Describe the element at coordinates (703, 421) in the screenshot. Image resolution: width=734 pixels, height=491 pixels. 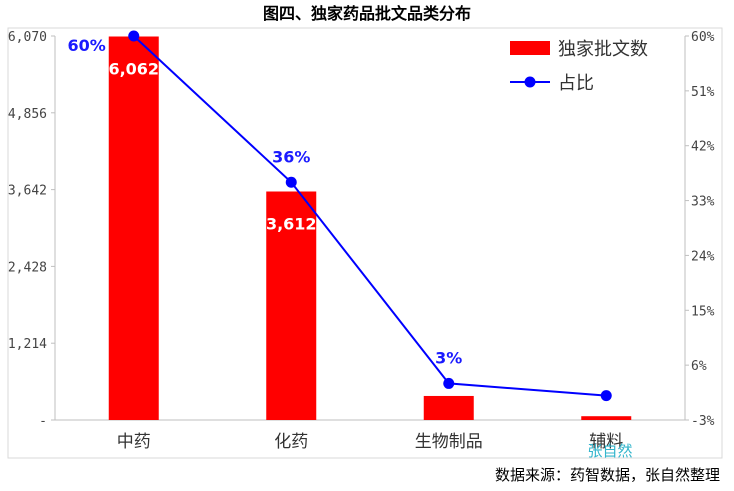
I see `y-right-tick-label: -3%` at that location.